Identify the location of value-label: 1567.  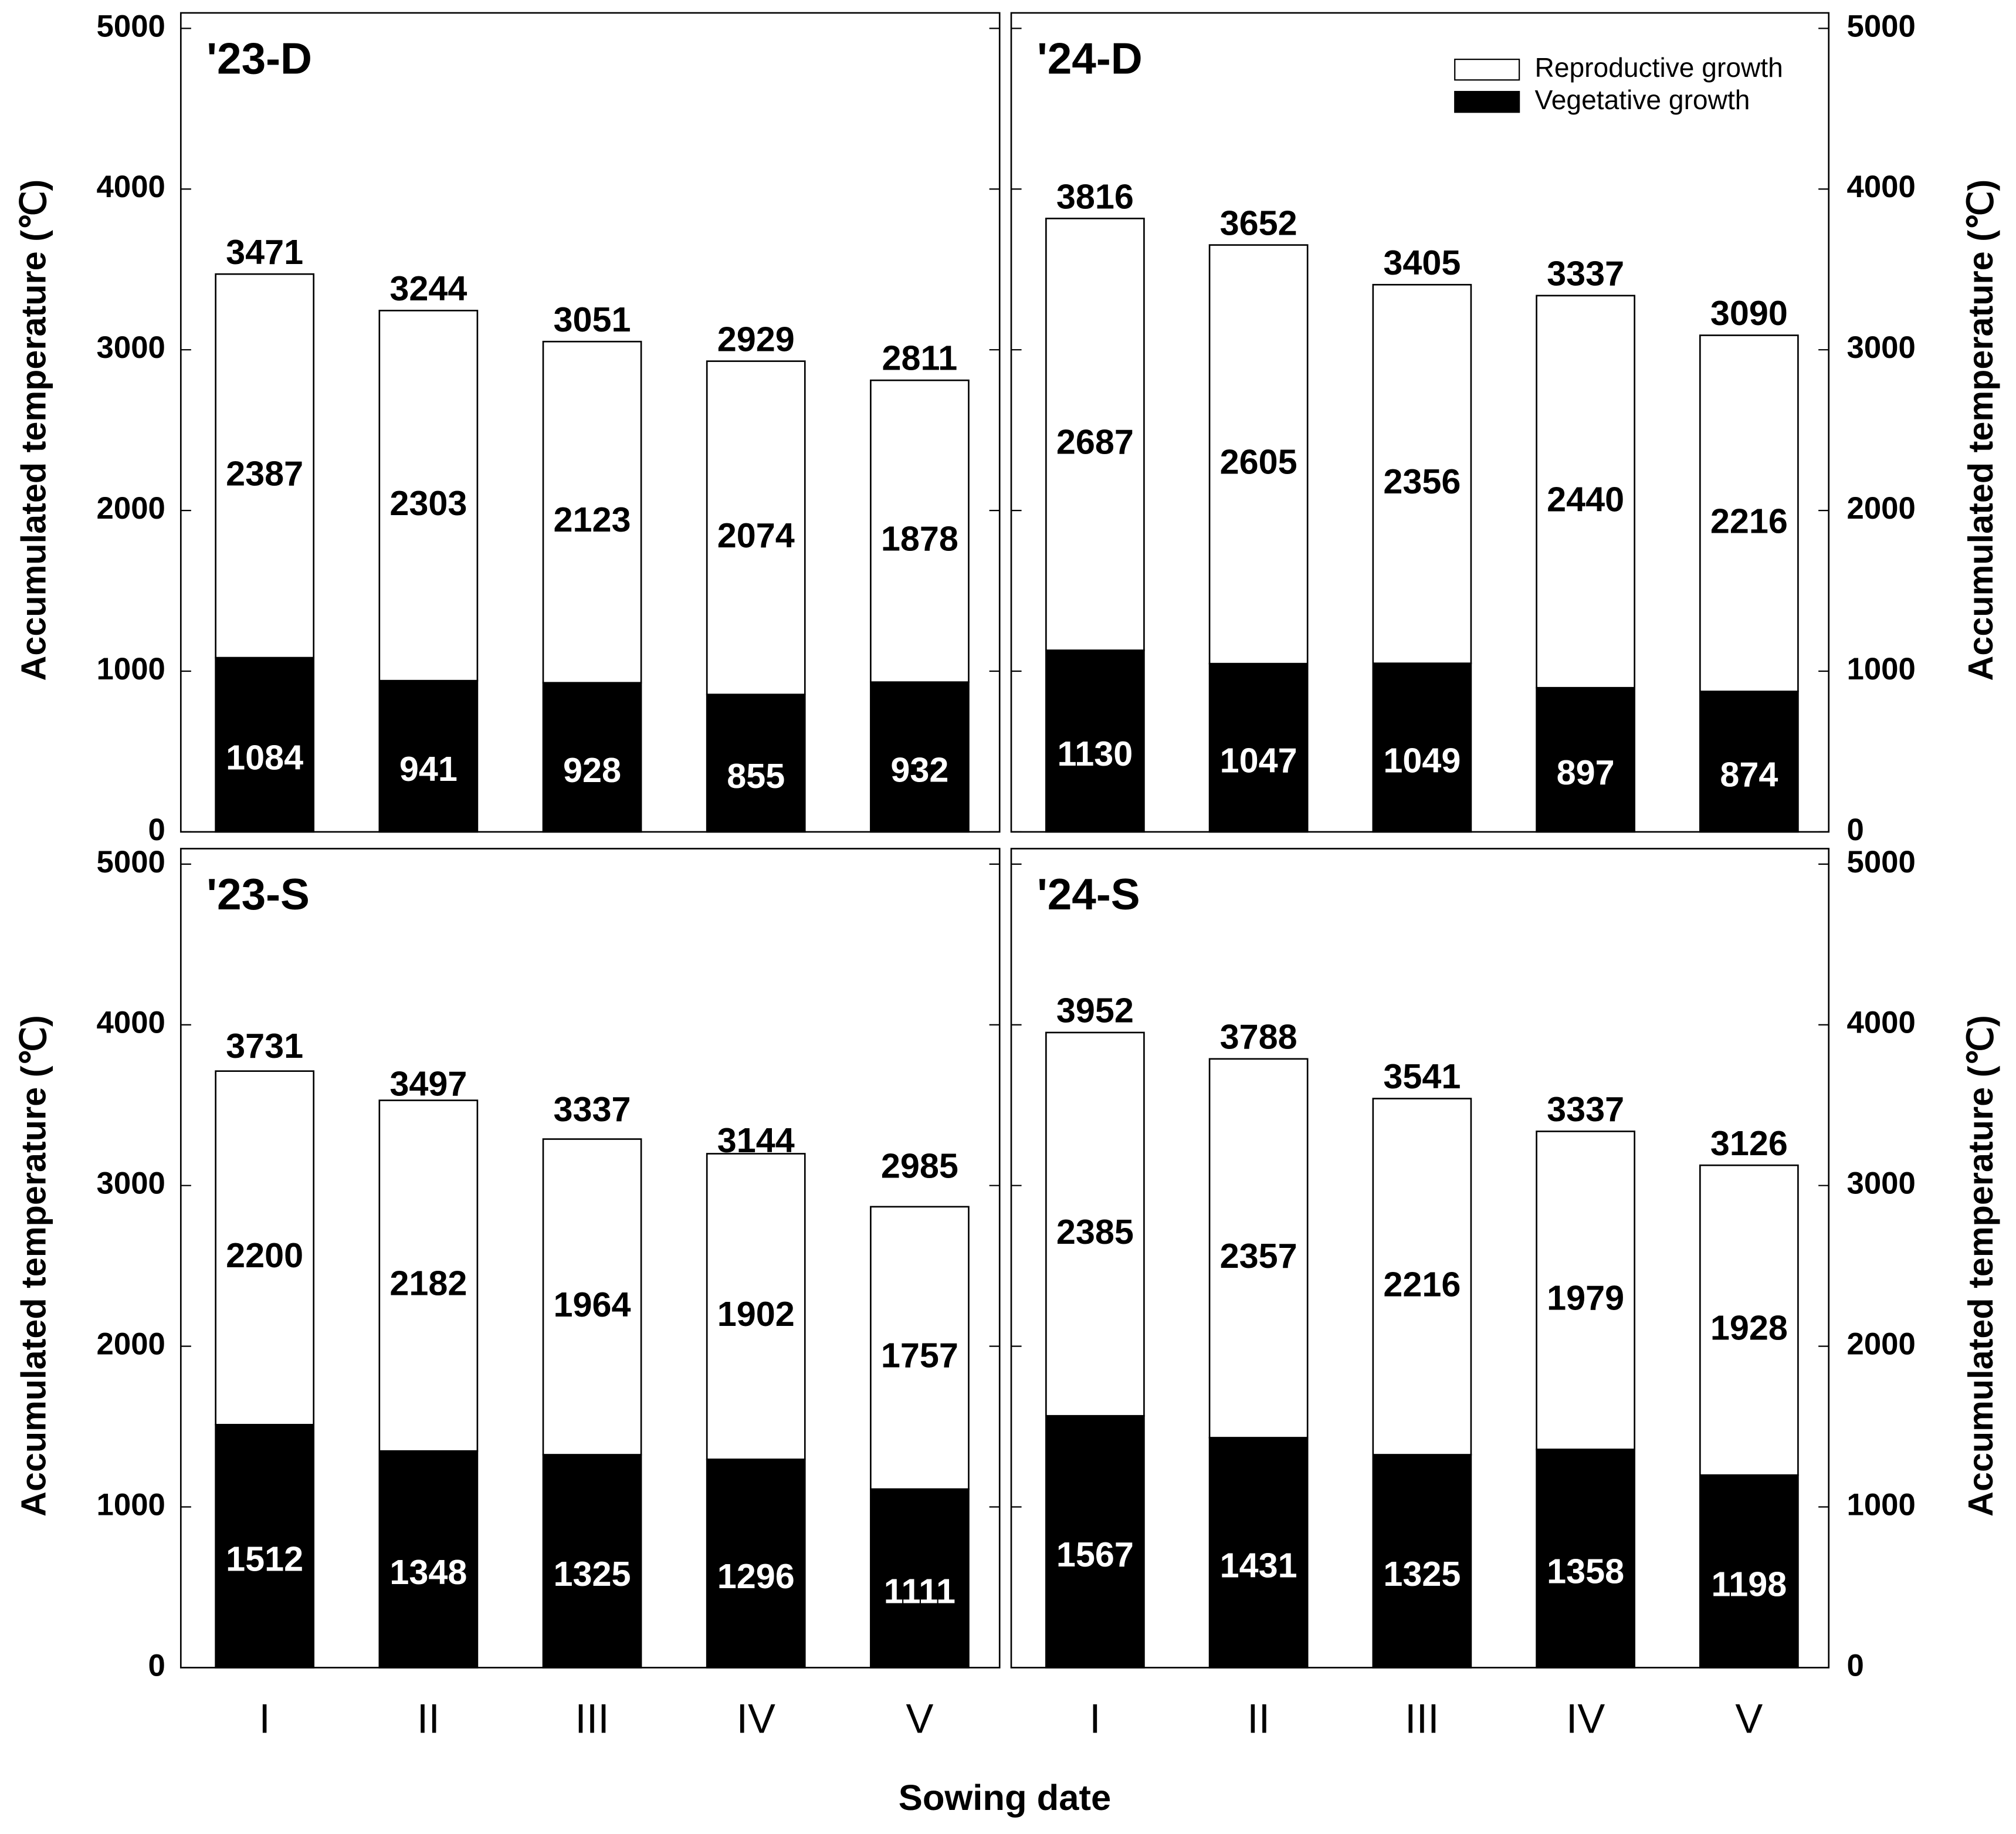
(1095, 1554).